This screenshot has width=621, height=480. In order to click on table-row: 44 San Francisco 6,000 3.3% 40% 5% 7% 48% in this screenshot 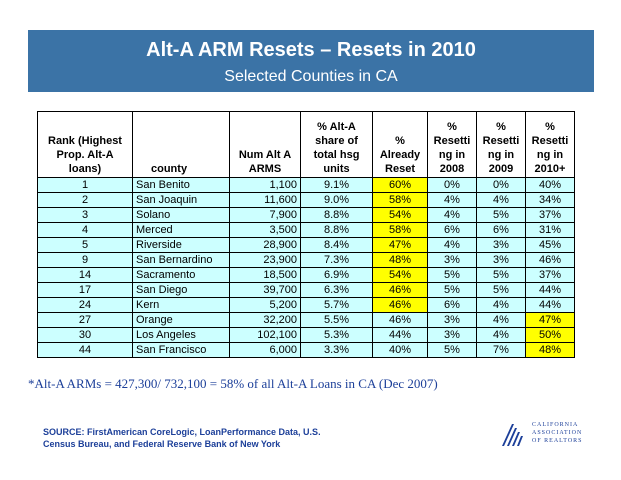, I will do `click(306, 350)`.